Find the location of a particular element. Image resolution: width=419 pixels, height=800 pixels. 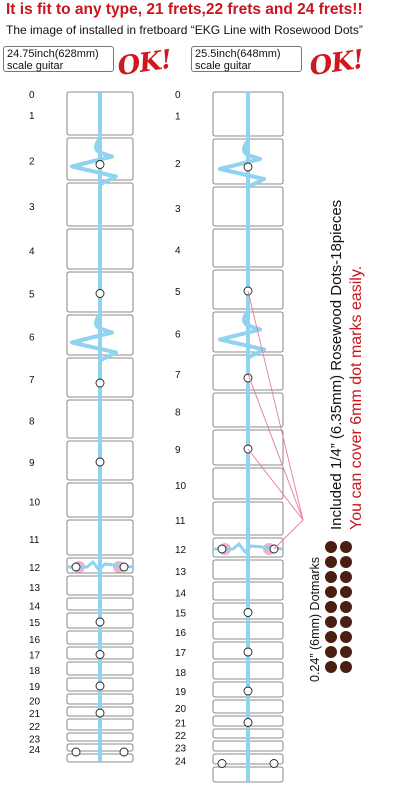

fret-number: 2 is located at coordinates (178, 164).